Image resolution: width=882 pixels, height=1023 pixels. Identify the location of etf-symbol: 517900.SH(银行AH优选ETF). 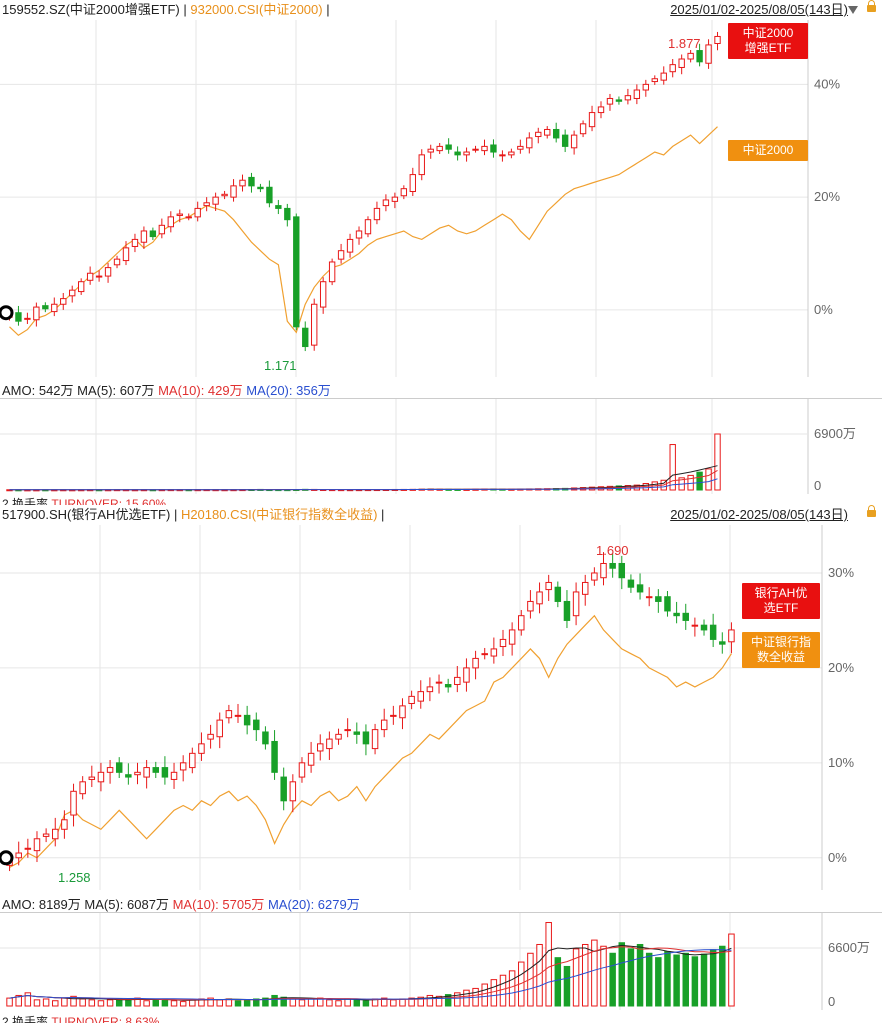
(86, 514).